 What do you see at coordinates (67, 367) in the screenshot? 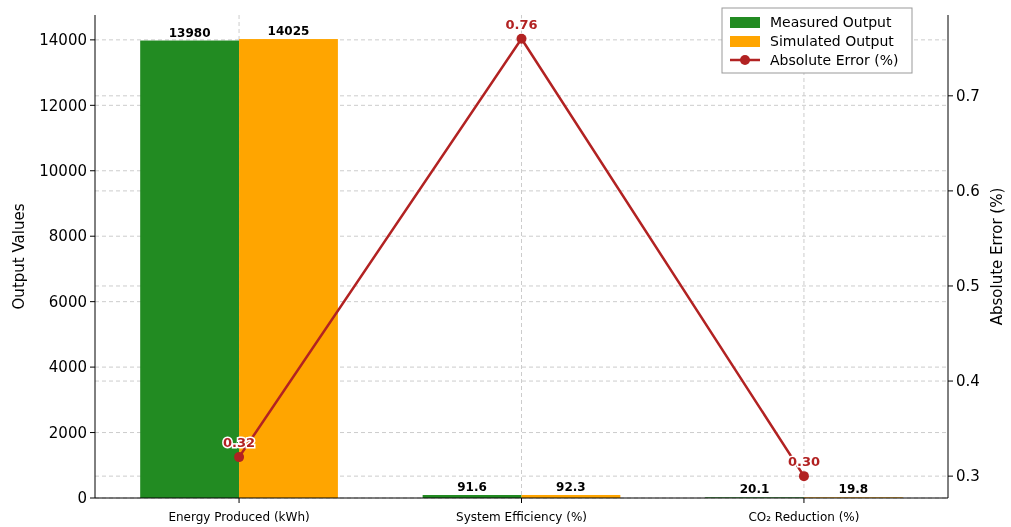
I see `y-tick-label: 4000` at bounding box center [67, 367].